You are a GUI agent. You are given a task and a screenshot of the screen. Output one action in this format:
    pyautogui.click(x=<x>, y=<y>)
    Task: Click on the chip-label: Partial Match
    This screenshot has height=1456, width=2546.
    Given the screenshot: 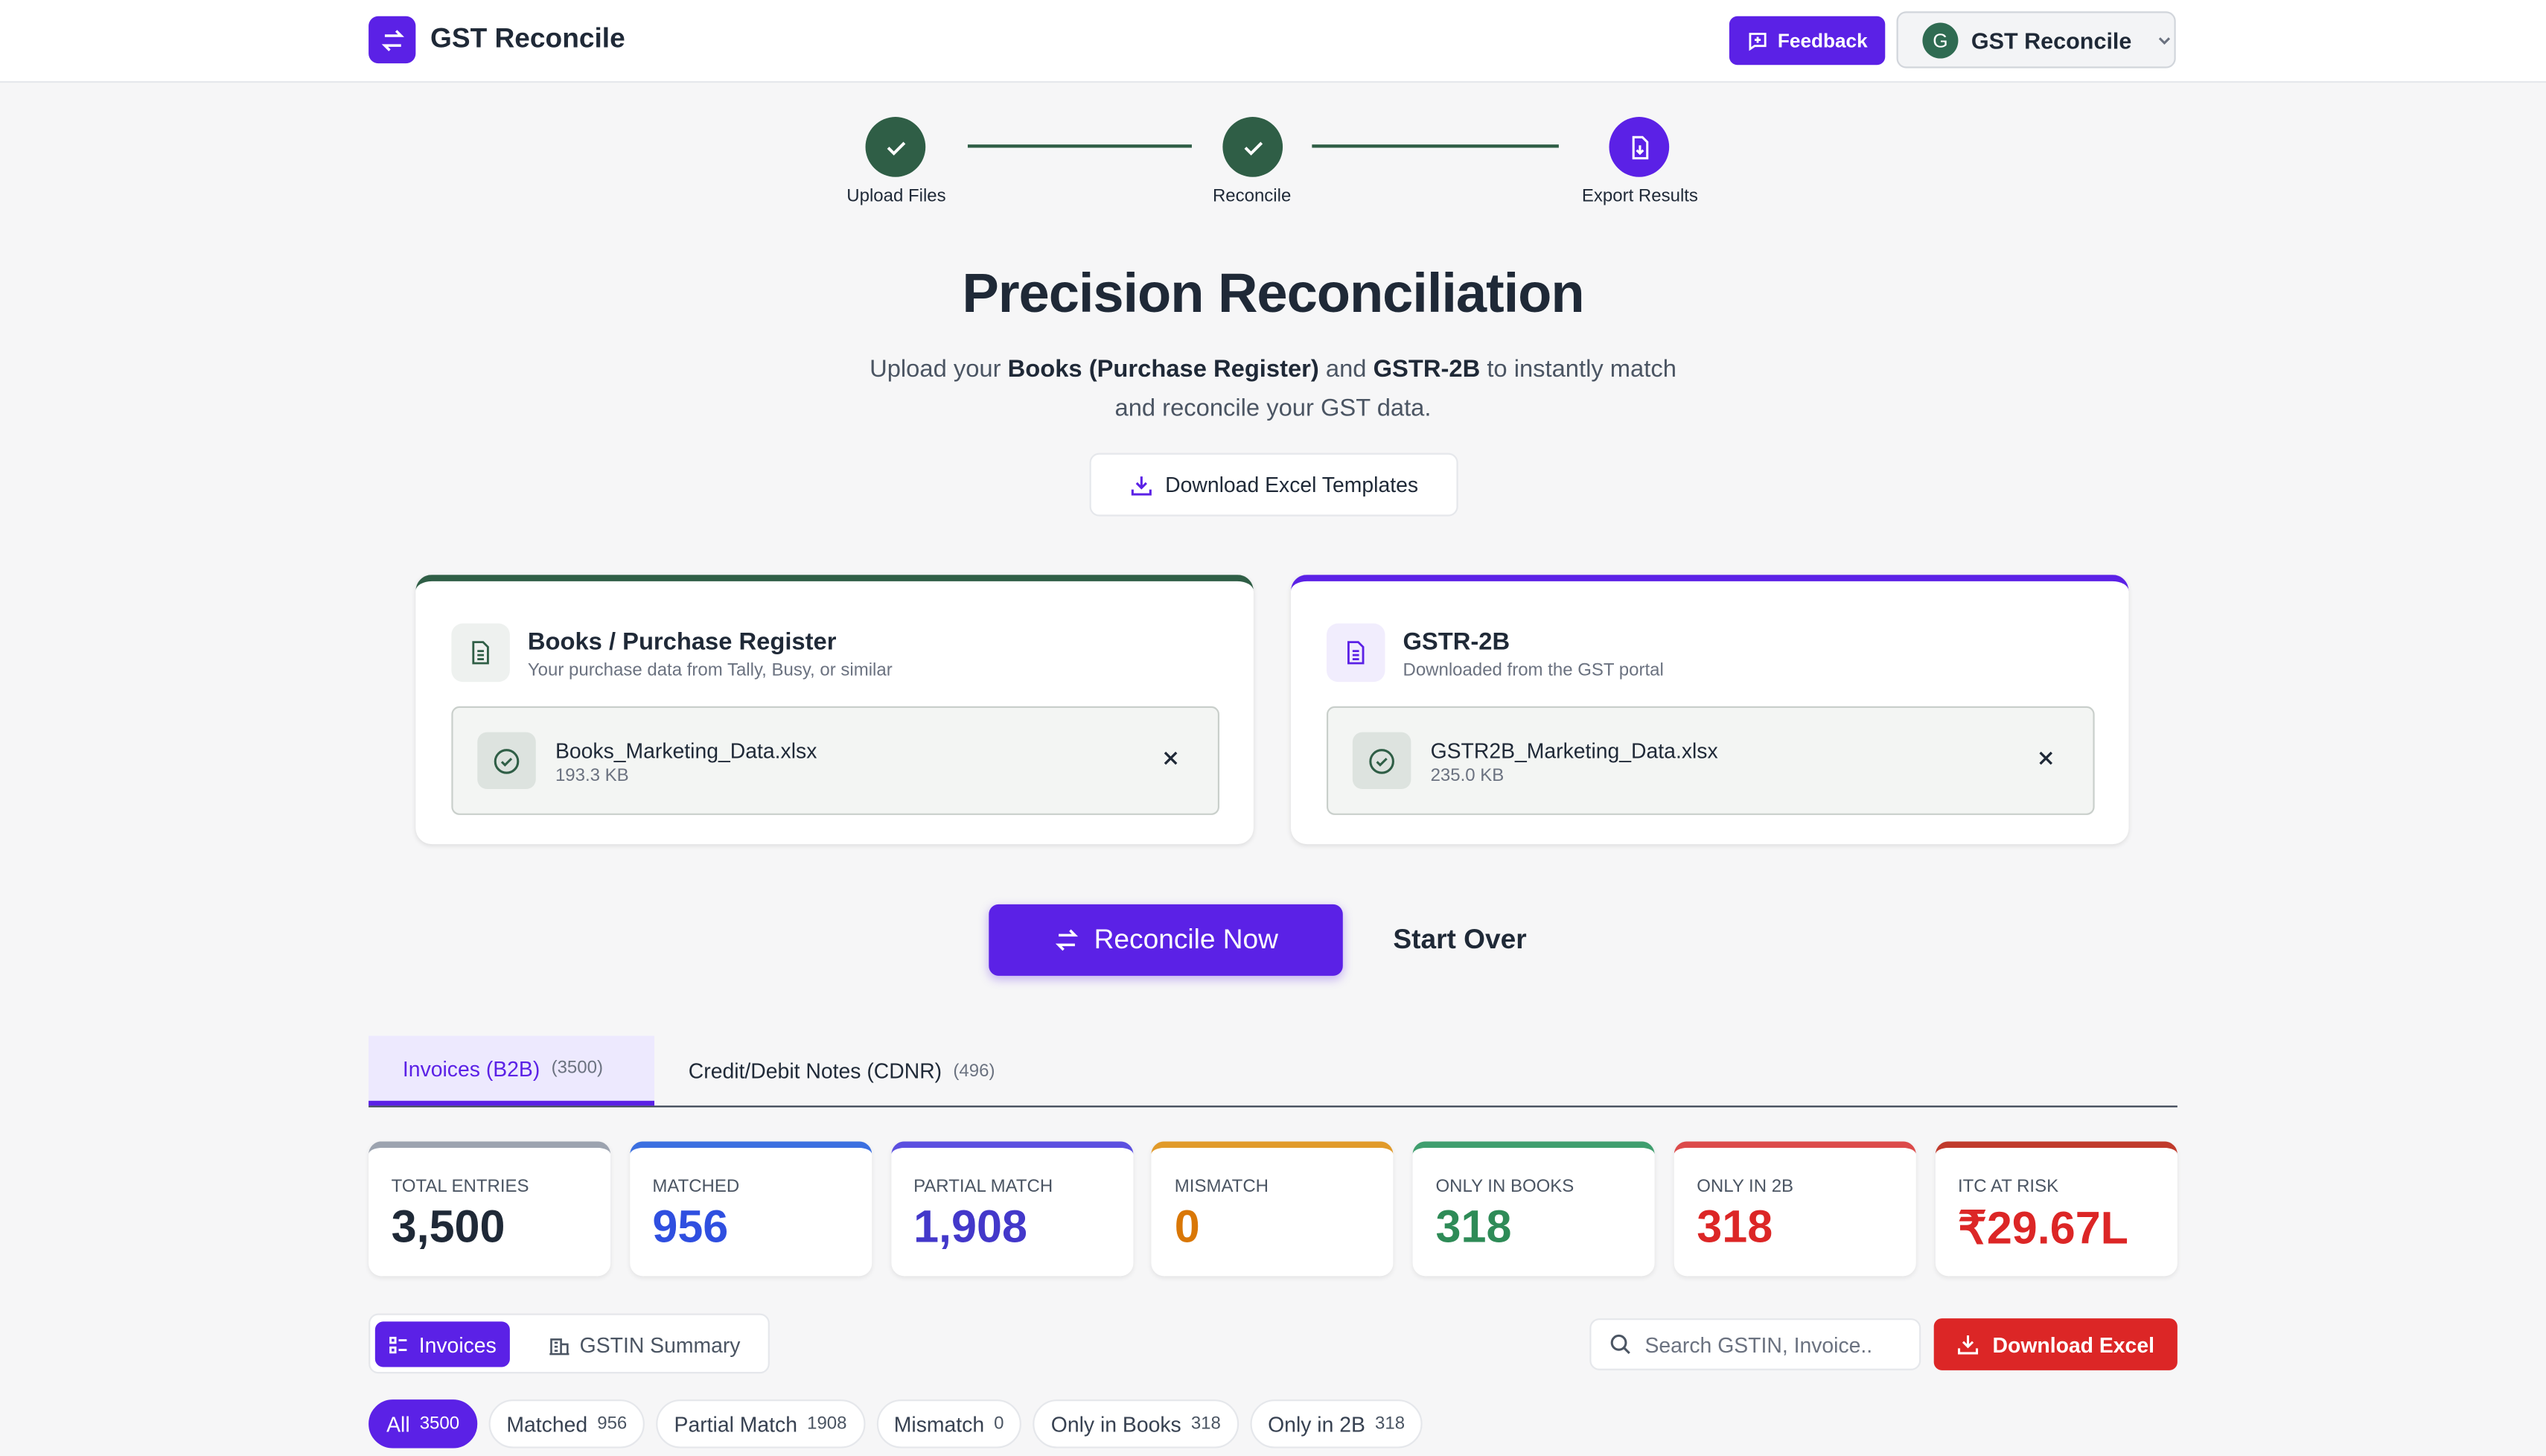 What is the action you would take?
    pyautogui.click(x=736, y=1424)
    